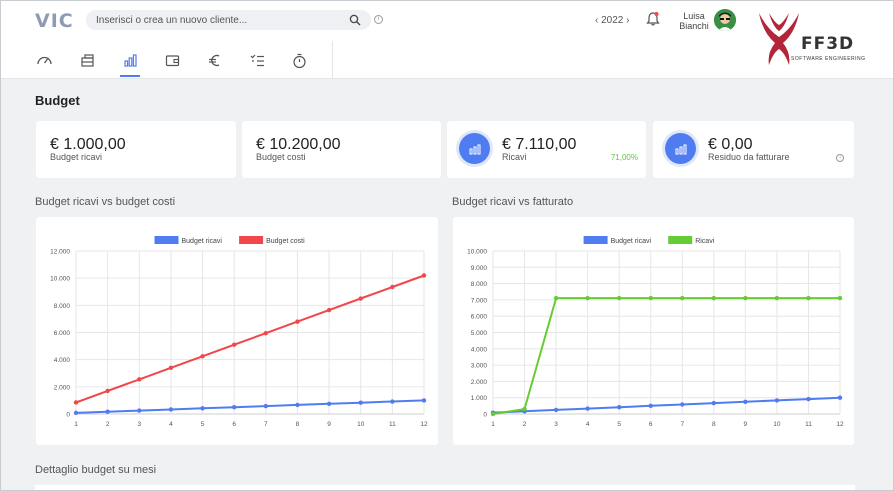 Image resolution: width=894 pixels, height=491 pixels. What do you see at coordinates (682, 424) in the screenshot?
I see `x-tick-label: 7` at bounding box center [682, 424].